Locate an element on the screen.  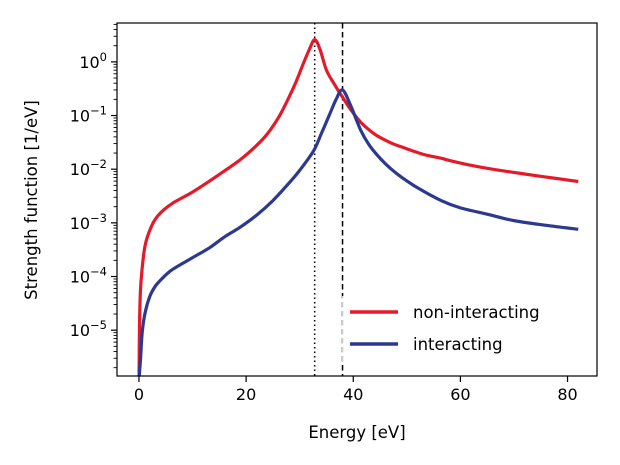
x-axis-label: Energy [eV] is located at coordinates (356, 432).